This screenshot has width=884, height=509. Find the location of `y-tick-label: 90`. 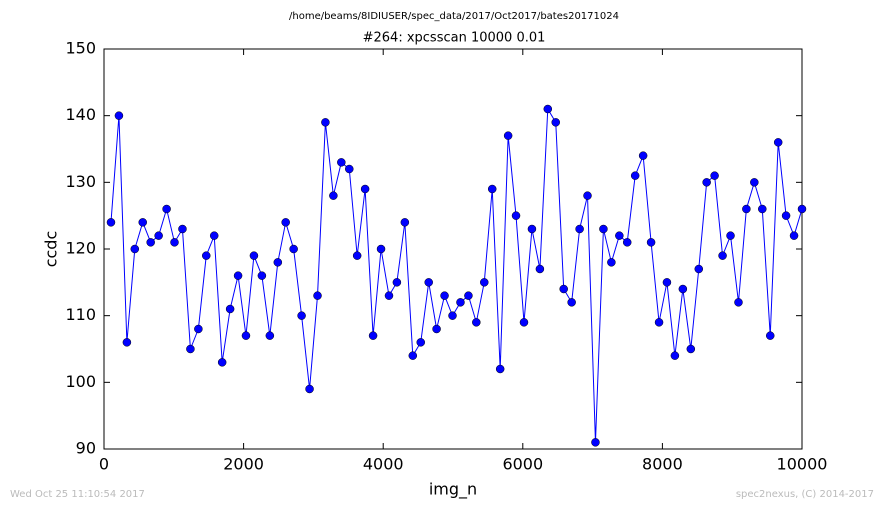

y-tick-label: 90 is located at coordinates (86, 448).